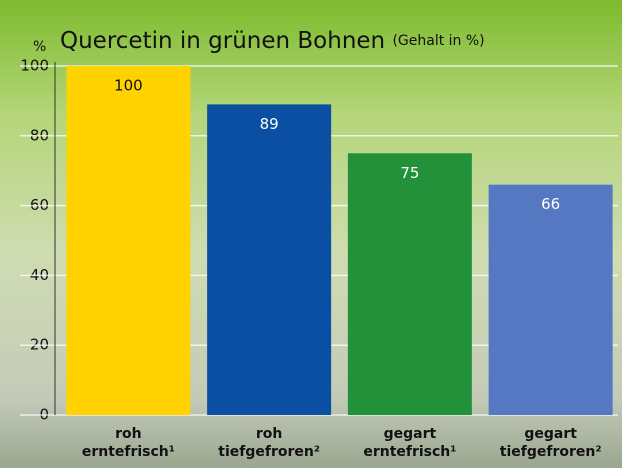 This screenshot has height=468, width=622. I want to click on value-label: 100, so click(128, 86).